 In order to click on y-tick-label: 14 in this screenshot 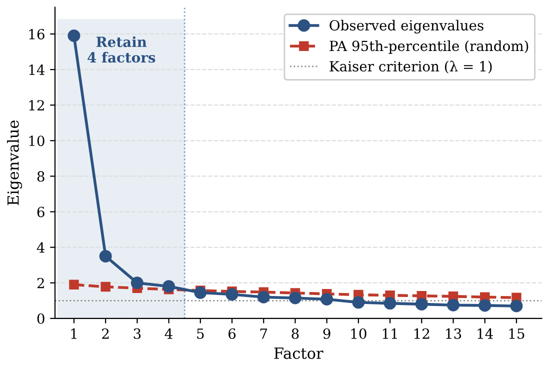, I will do `click(37, 69)`.